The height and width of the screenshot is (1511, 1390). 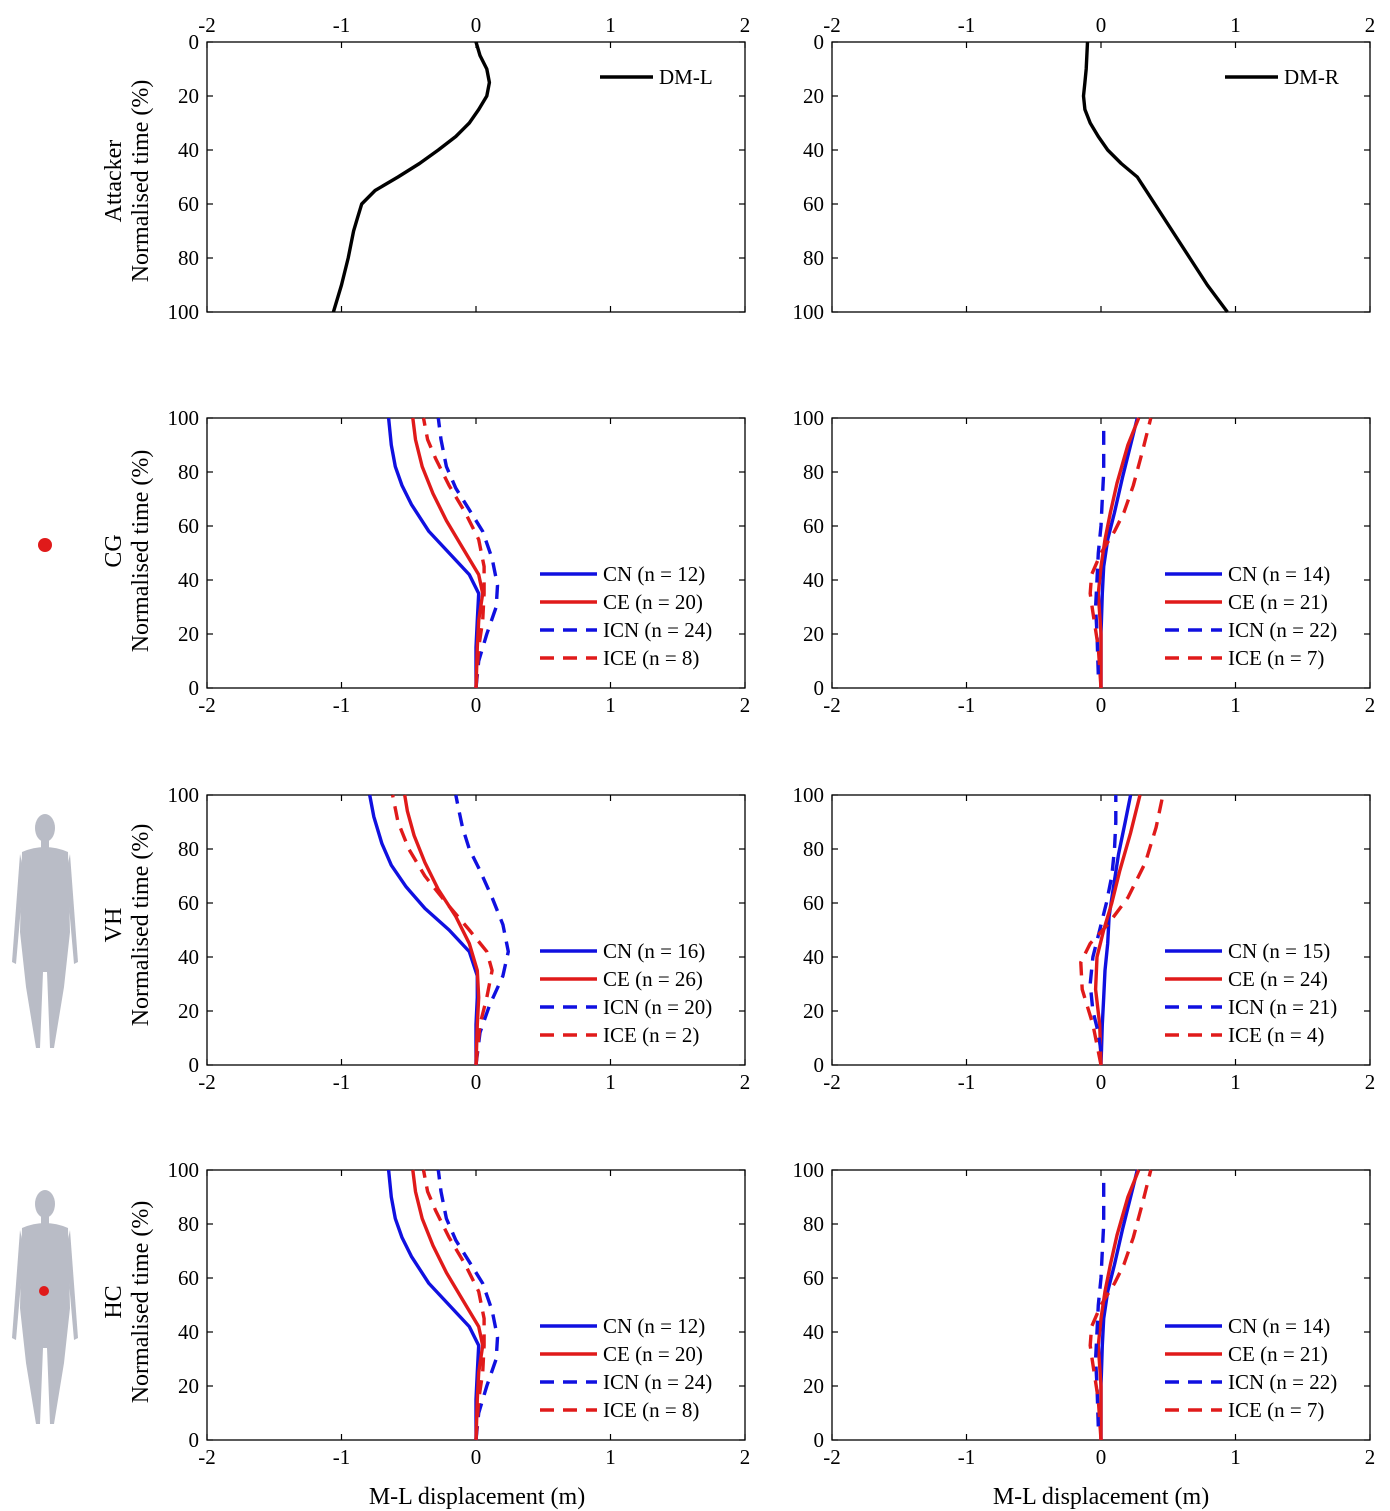 What do you see at coordinates (141, 1302) in the screenshot?
I see `y-axis-title-row3: Normalised time (%)` at bounding box center [141, 1302].